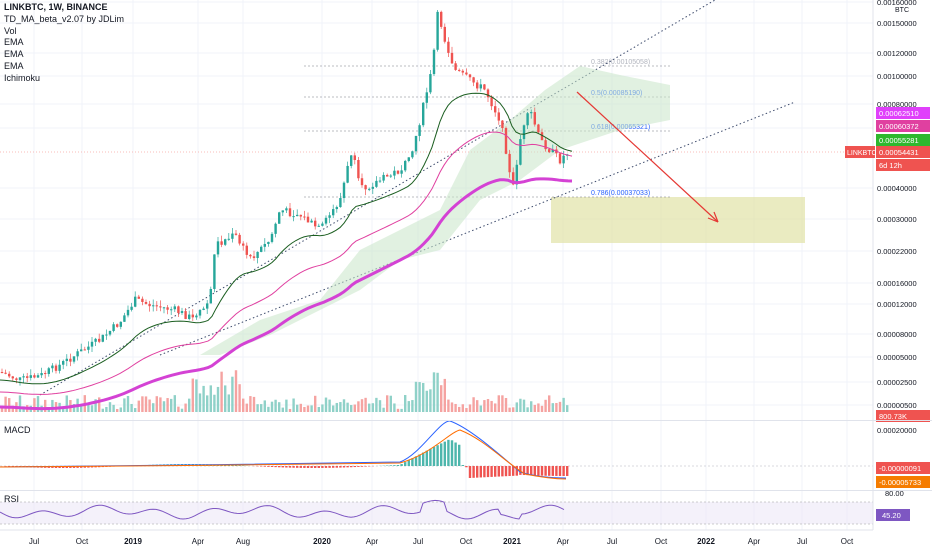 This screenshot has height=550, width=932. Describe the element at coordinates (283, 454) in the screenshot. I see `macd-signal-line` at that location.